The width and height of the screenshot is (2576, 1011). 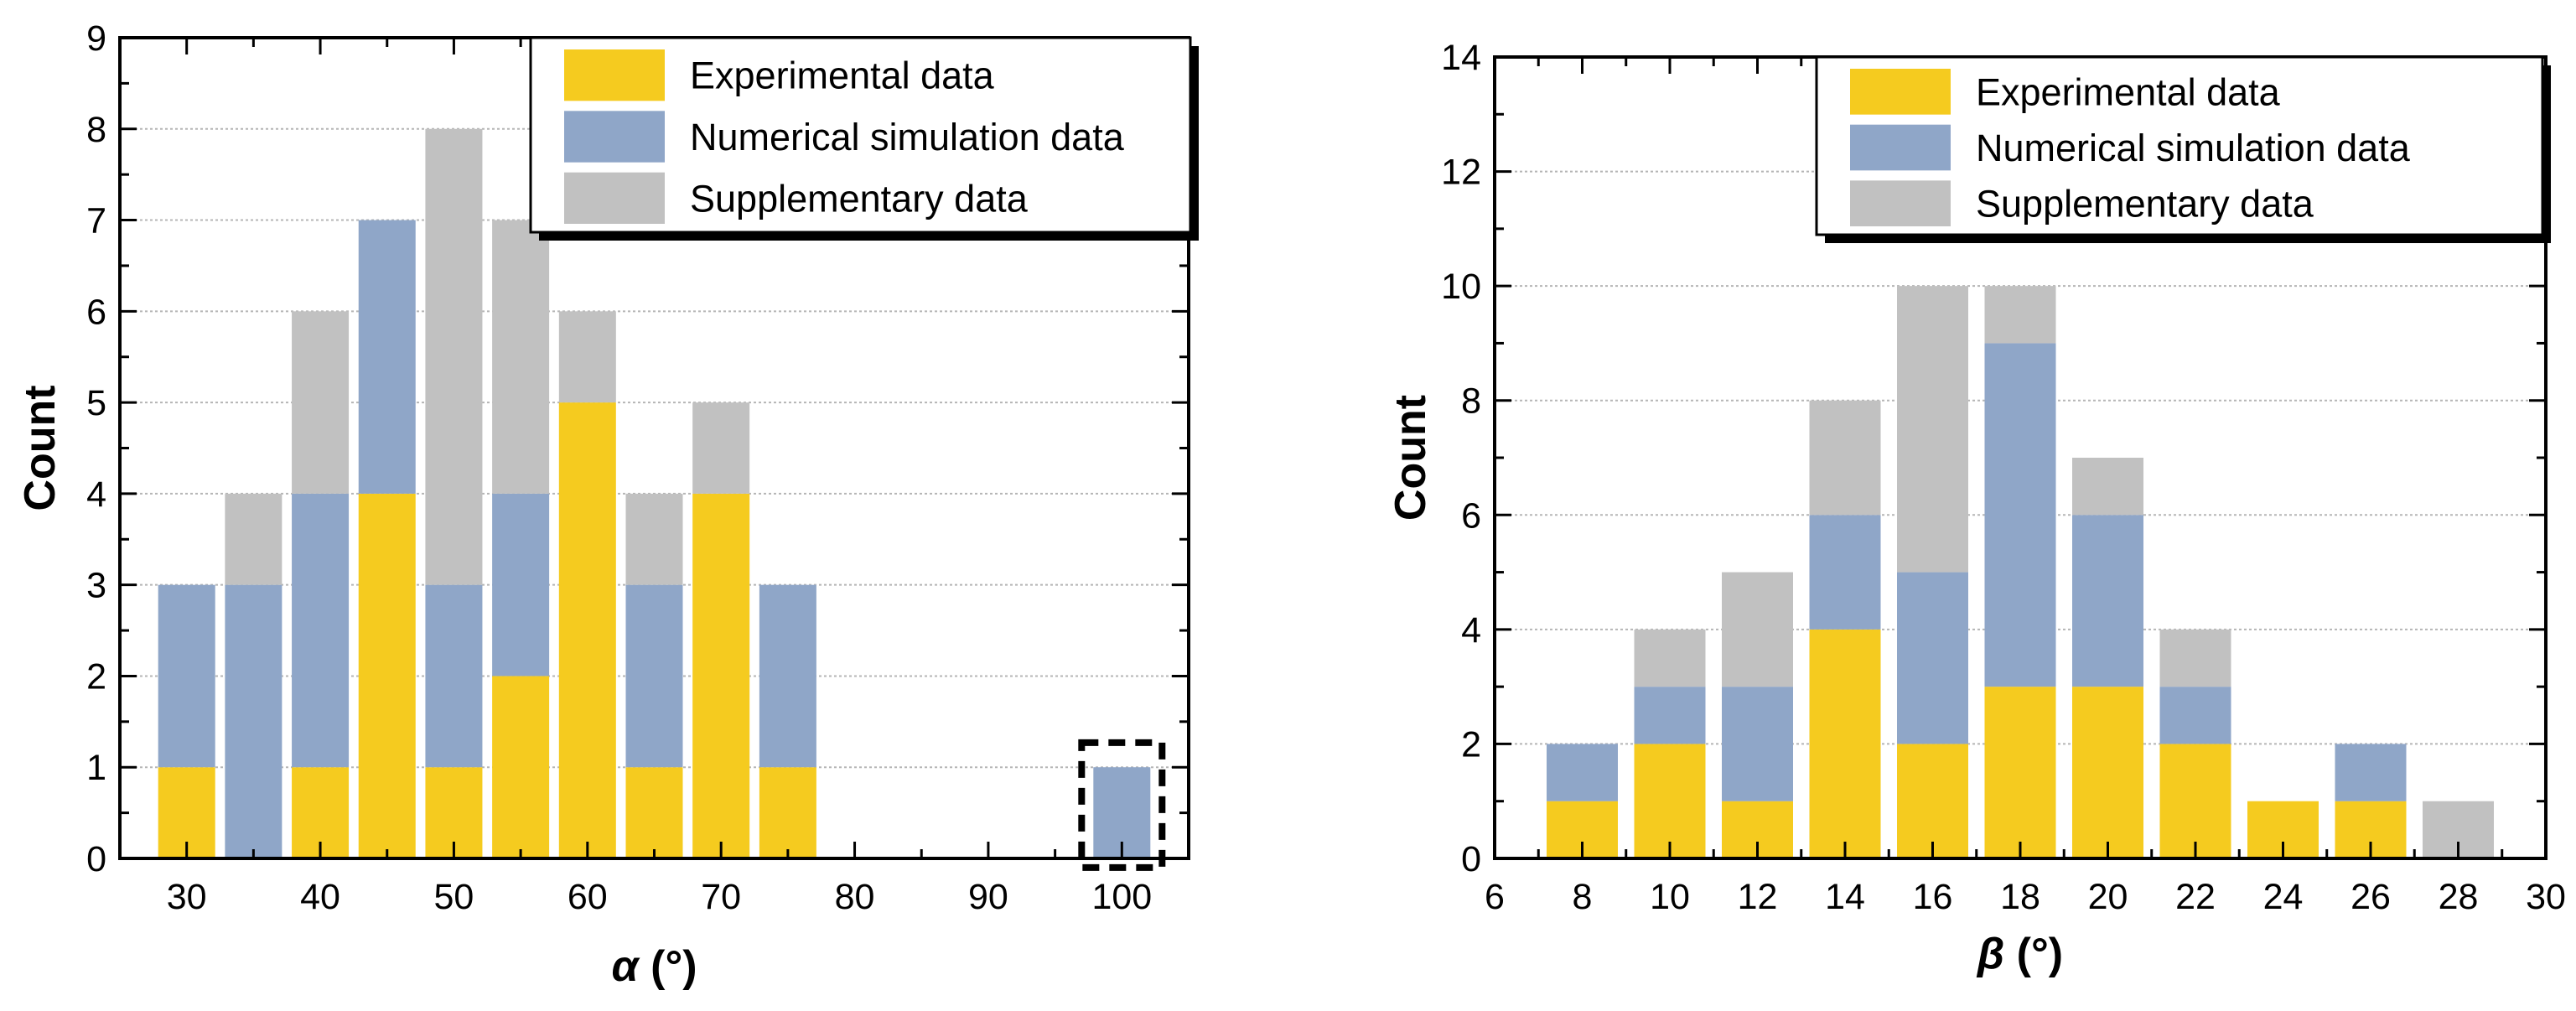 I want to click on x-tick-label: 60, so click(x=588, y=897).